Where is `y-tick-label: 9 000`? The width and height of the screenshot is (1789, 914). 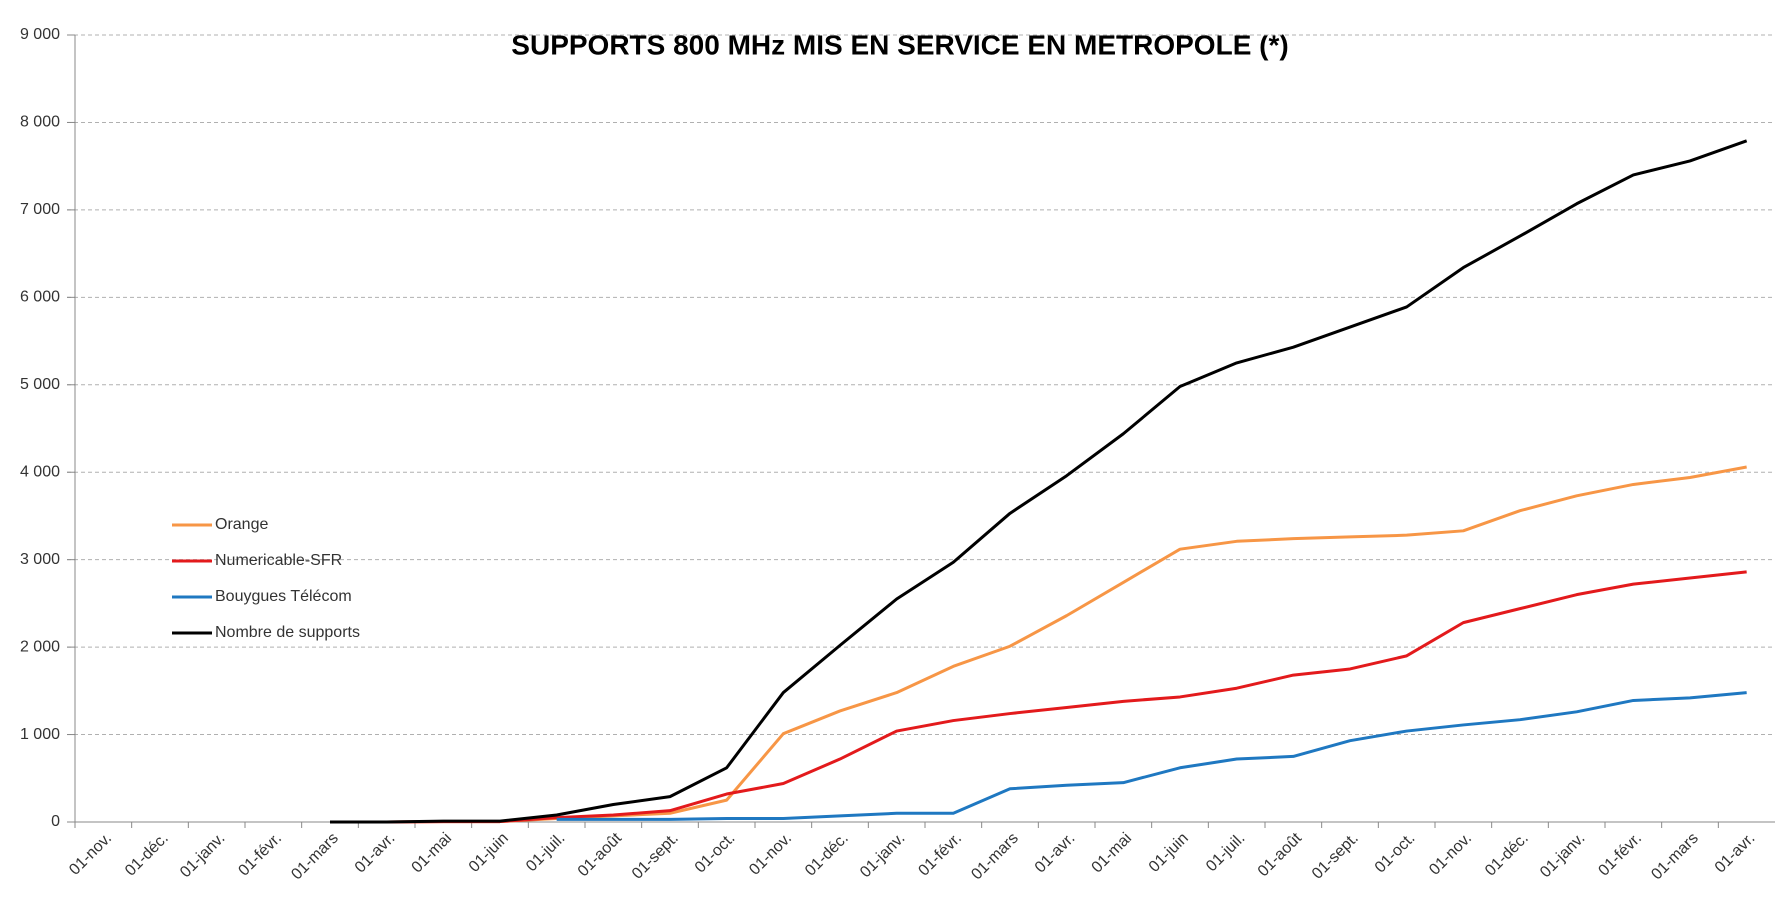
y-tick-label: 9 000 is located at coordinates (40, 34).